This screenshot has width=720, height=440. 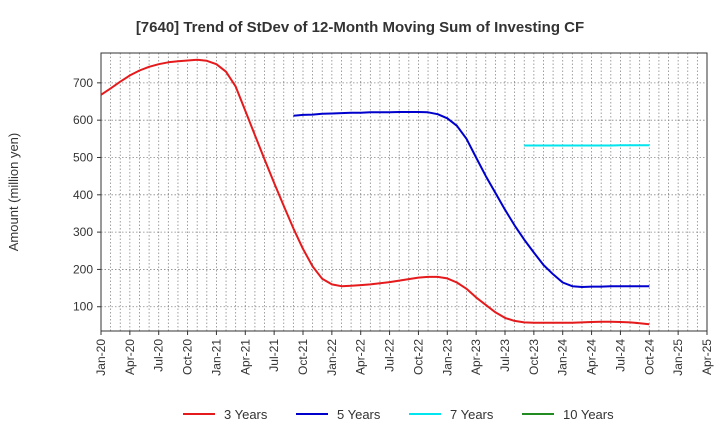 What do you see at coordinates (83, 307) in the screenshot?
I see `y-tick-label: 100` at bounding box center [83, 307].